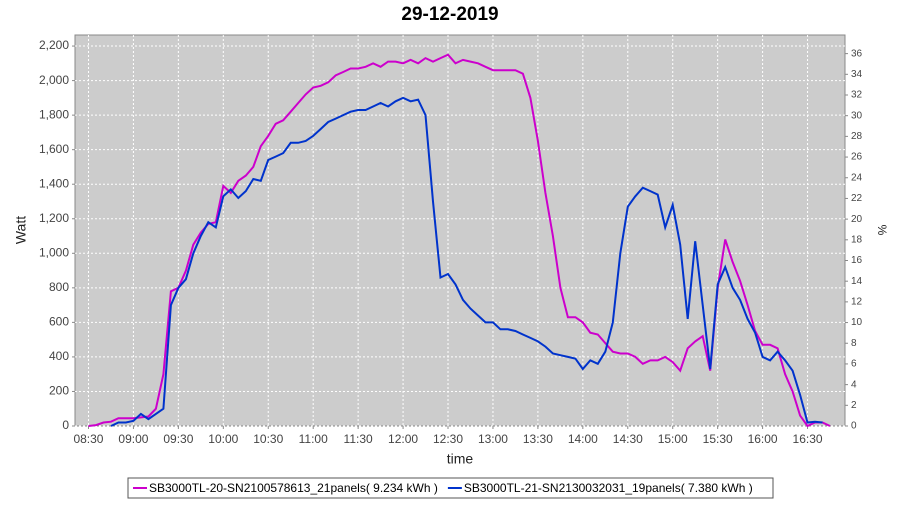 Image resolution: width=900 pixels, height=505 pixels. What do you see at coordinates (583, 439) in the screenshot?
I see `x-tick-label: 14:00` at bounding box center [583, 439].